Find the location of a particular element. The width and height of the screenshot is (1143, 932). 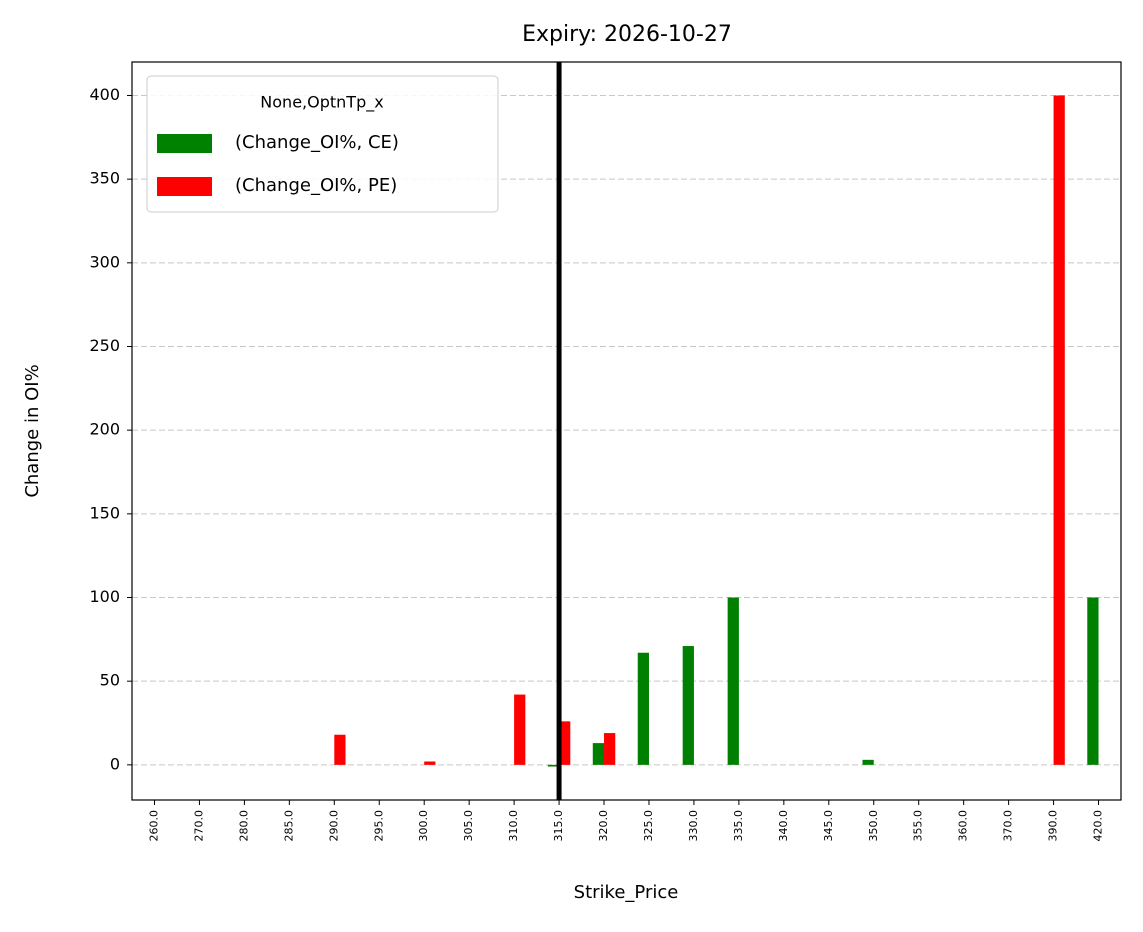

y-axis-label: Change in OI% is located at coordinates (32, 430).